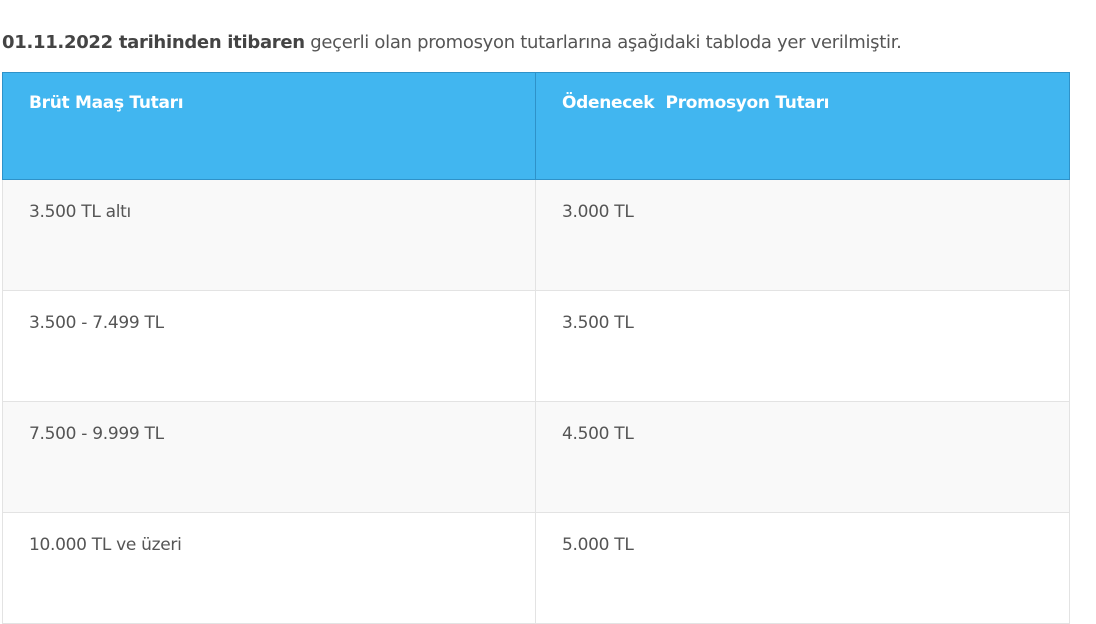 The height and width of the screenshot is (624, 1096). I want to click on cell-salary: 10.000 TL ve üzeri, so click(269, 568).